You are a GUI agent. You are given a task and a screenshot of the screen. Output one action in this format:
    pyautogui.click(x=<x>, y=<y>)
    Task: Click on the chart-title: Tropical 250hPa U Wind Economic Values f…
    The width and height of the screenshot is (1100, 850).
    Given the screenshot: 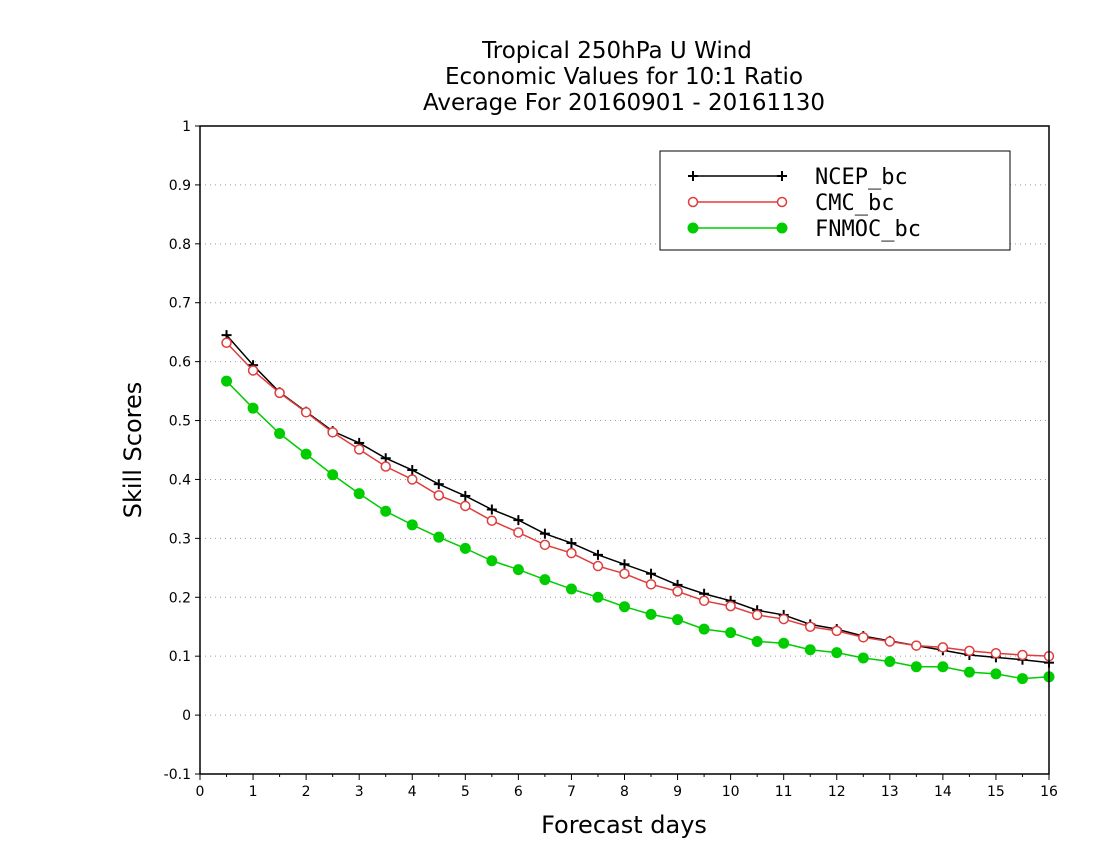 What is the action you would take?
    pyautogui.click(x=624, y=77)
    